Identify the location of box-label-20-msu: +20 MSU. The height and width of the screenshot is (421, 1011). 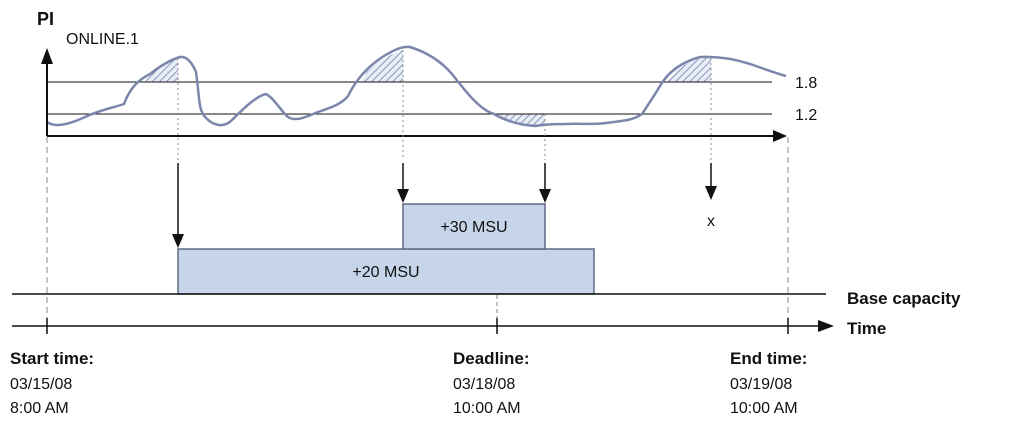
(385, 272).